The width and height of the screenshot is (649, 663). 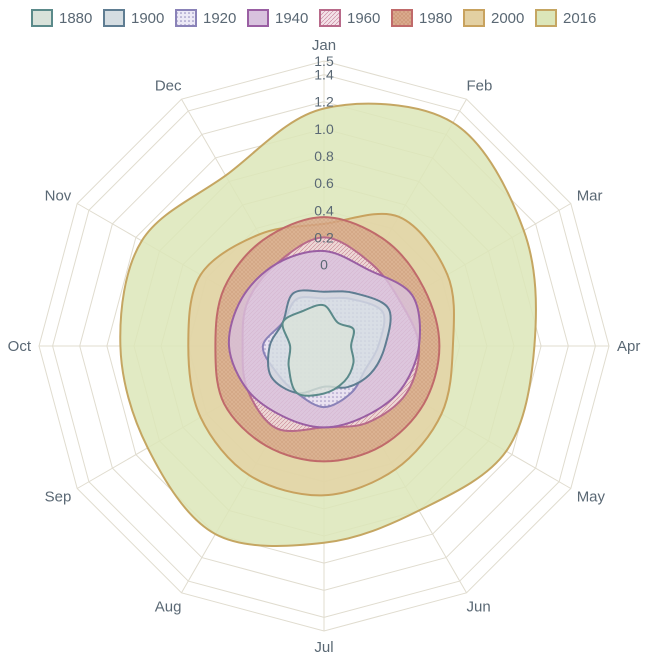 I want to click on radial-tick-label: 0.8, so click(x=324, y=156).